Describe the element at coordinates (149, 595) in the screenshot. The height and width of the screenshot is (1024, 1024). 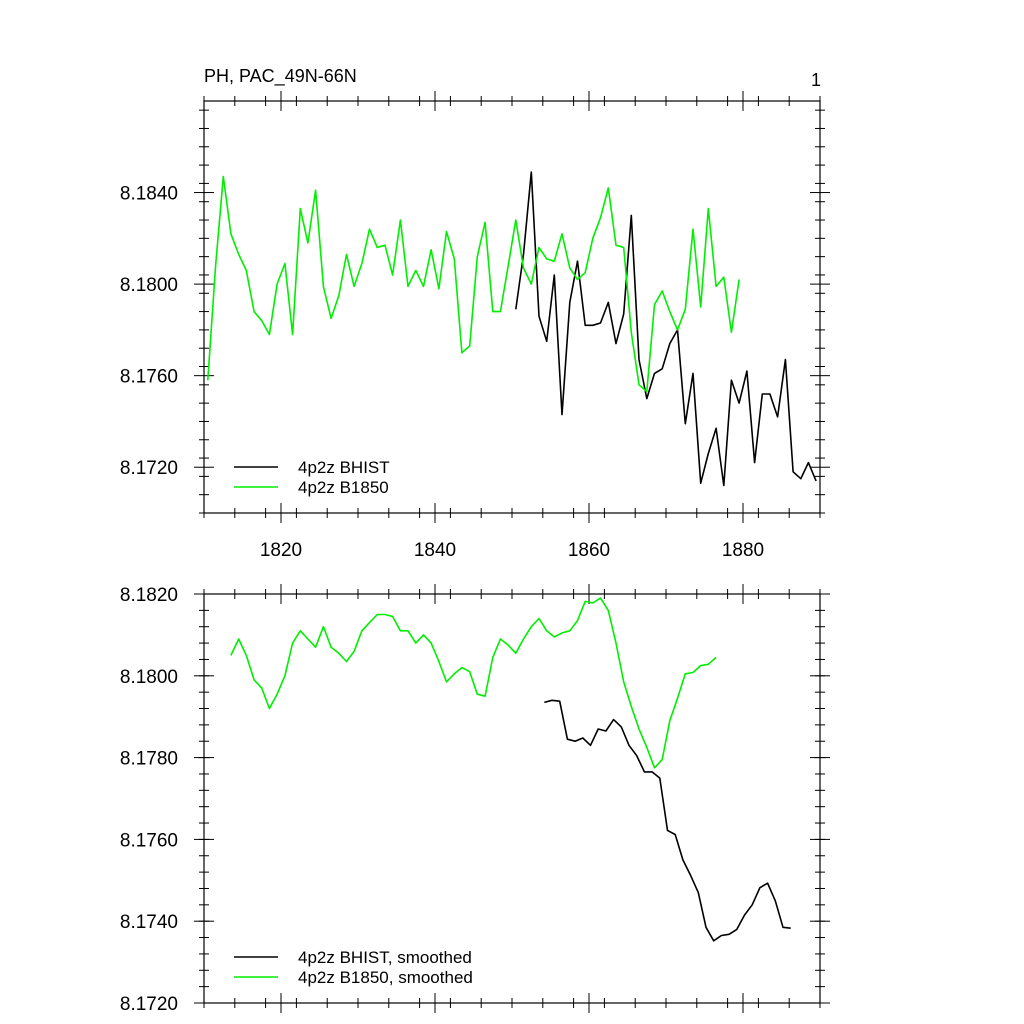
I see `y-tick-label: 8.1820` at that location.